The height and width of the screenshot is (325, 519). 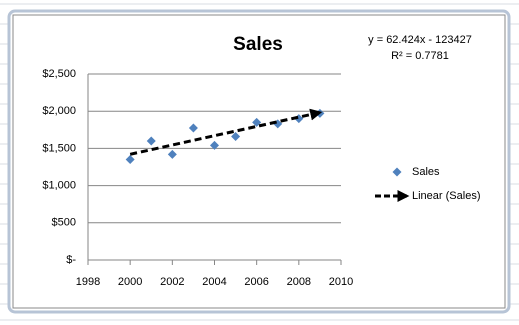 I want to click on legend-label: Sales, so click(x=426, y=172).